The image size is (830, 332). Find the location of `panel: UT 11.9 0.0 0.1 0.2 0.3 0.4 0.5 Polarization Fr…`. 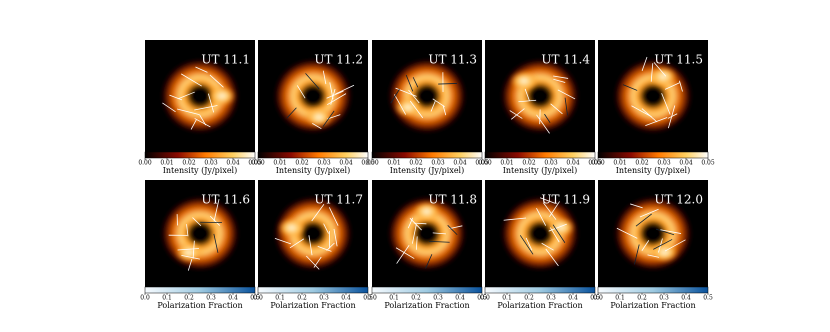

panel: UT 11.9 0.0 0.1 0.2 0.3 0.4 0.5 Polarization Fr… is located at coordinates (540, 245).